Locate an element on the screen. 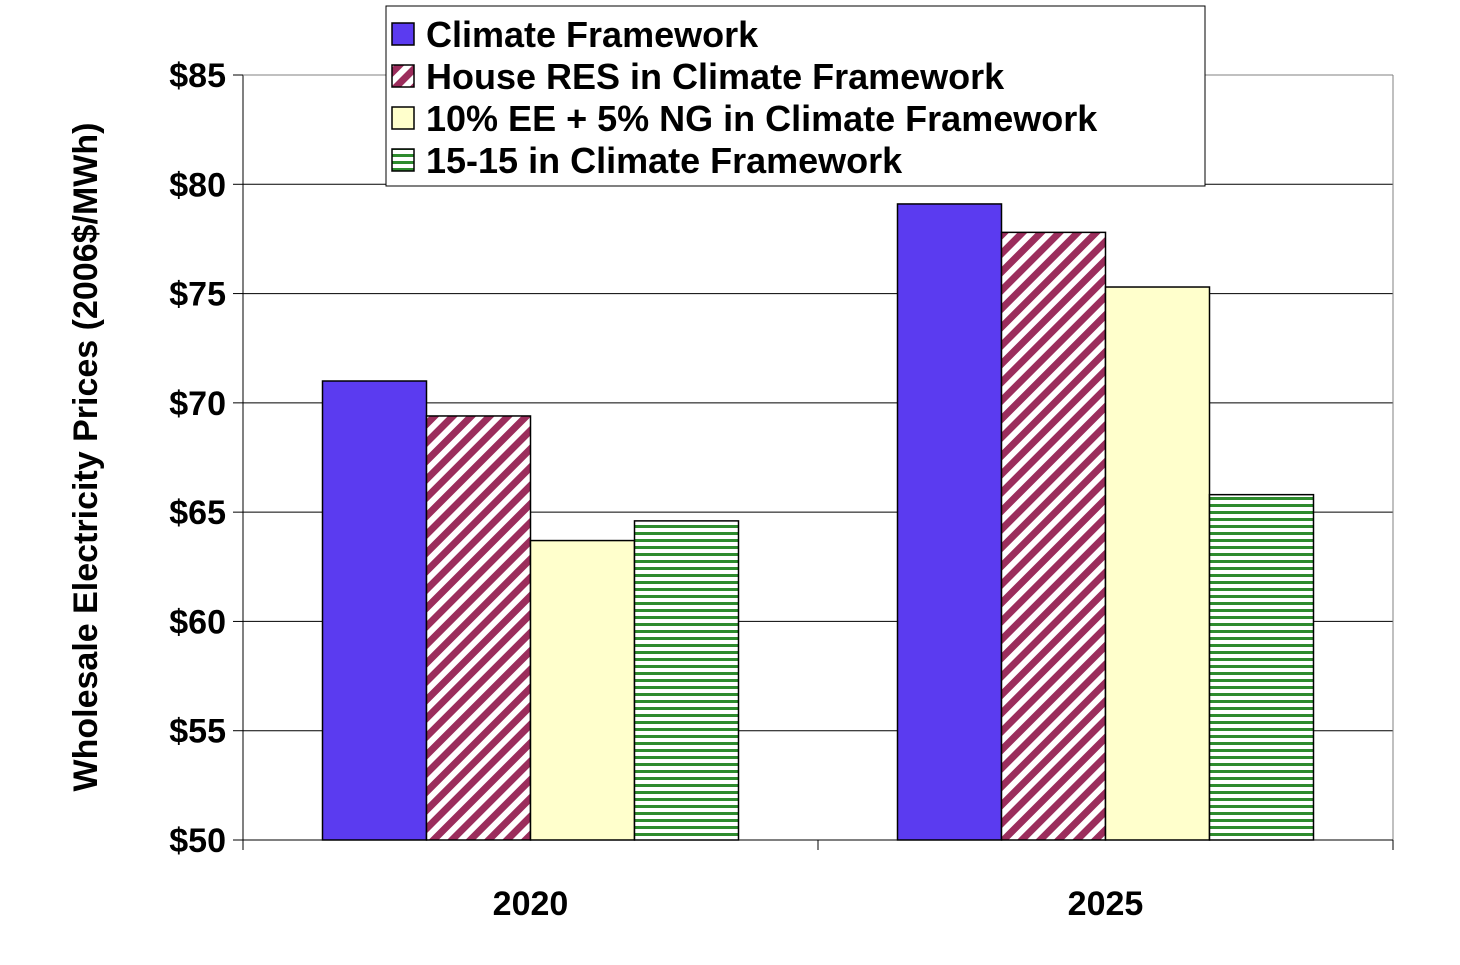 The width and height of the screenshot is (1460, 965). y-tick-label: $80 is located at coordinates (197, 185).